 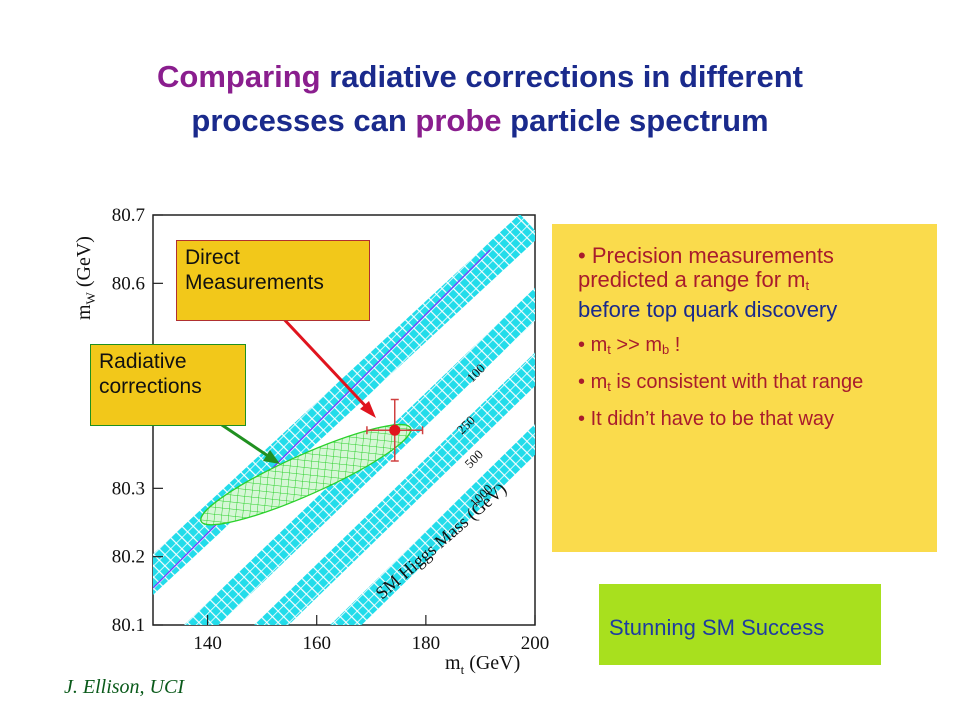 What do you see at coordinates (303, 120) in the screenshot?
I see `title-line-2-pre: processes can` at bounding box center [303, 120].